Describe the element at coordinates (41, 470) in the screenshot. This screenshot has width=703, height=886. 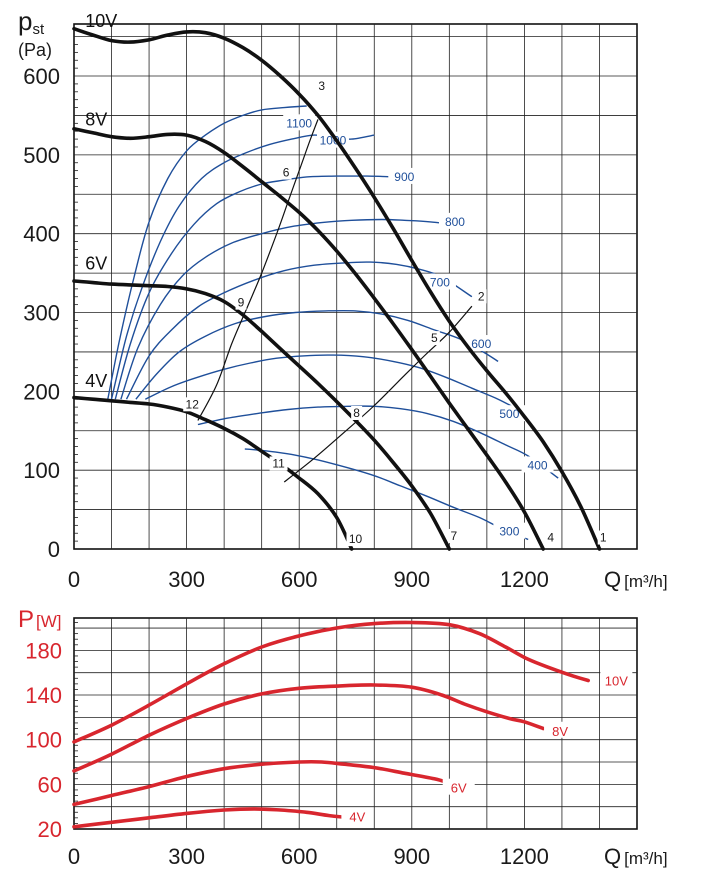
I see `pressure-y-tick-label: 100` at that location.